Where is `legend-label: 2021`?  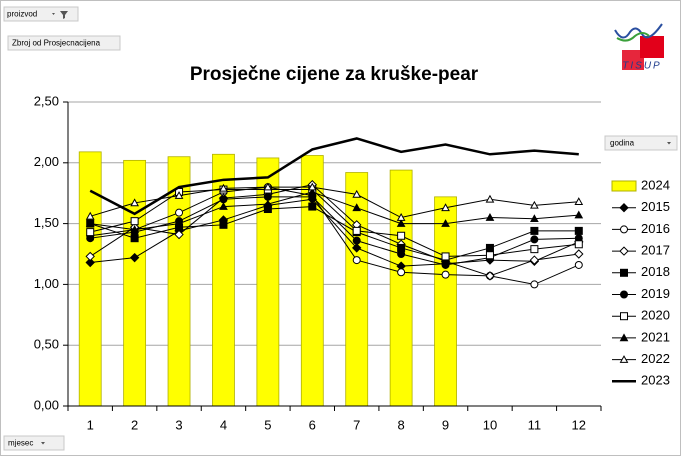
legend-label: 2021 is located at coordinates (655, 336).